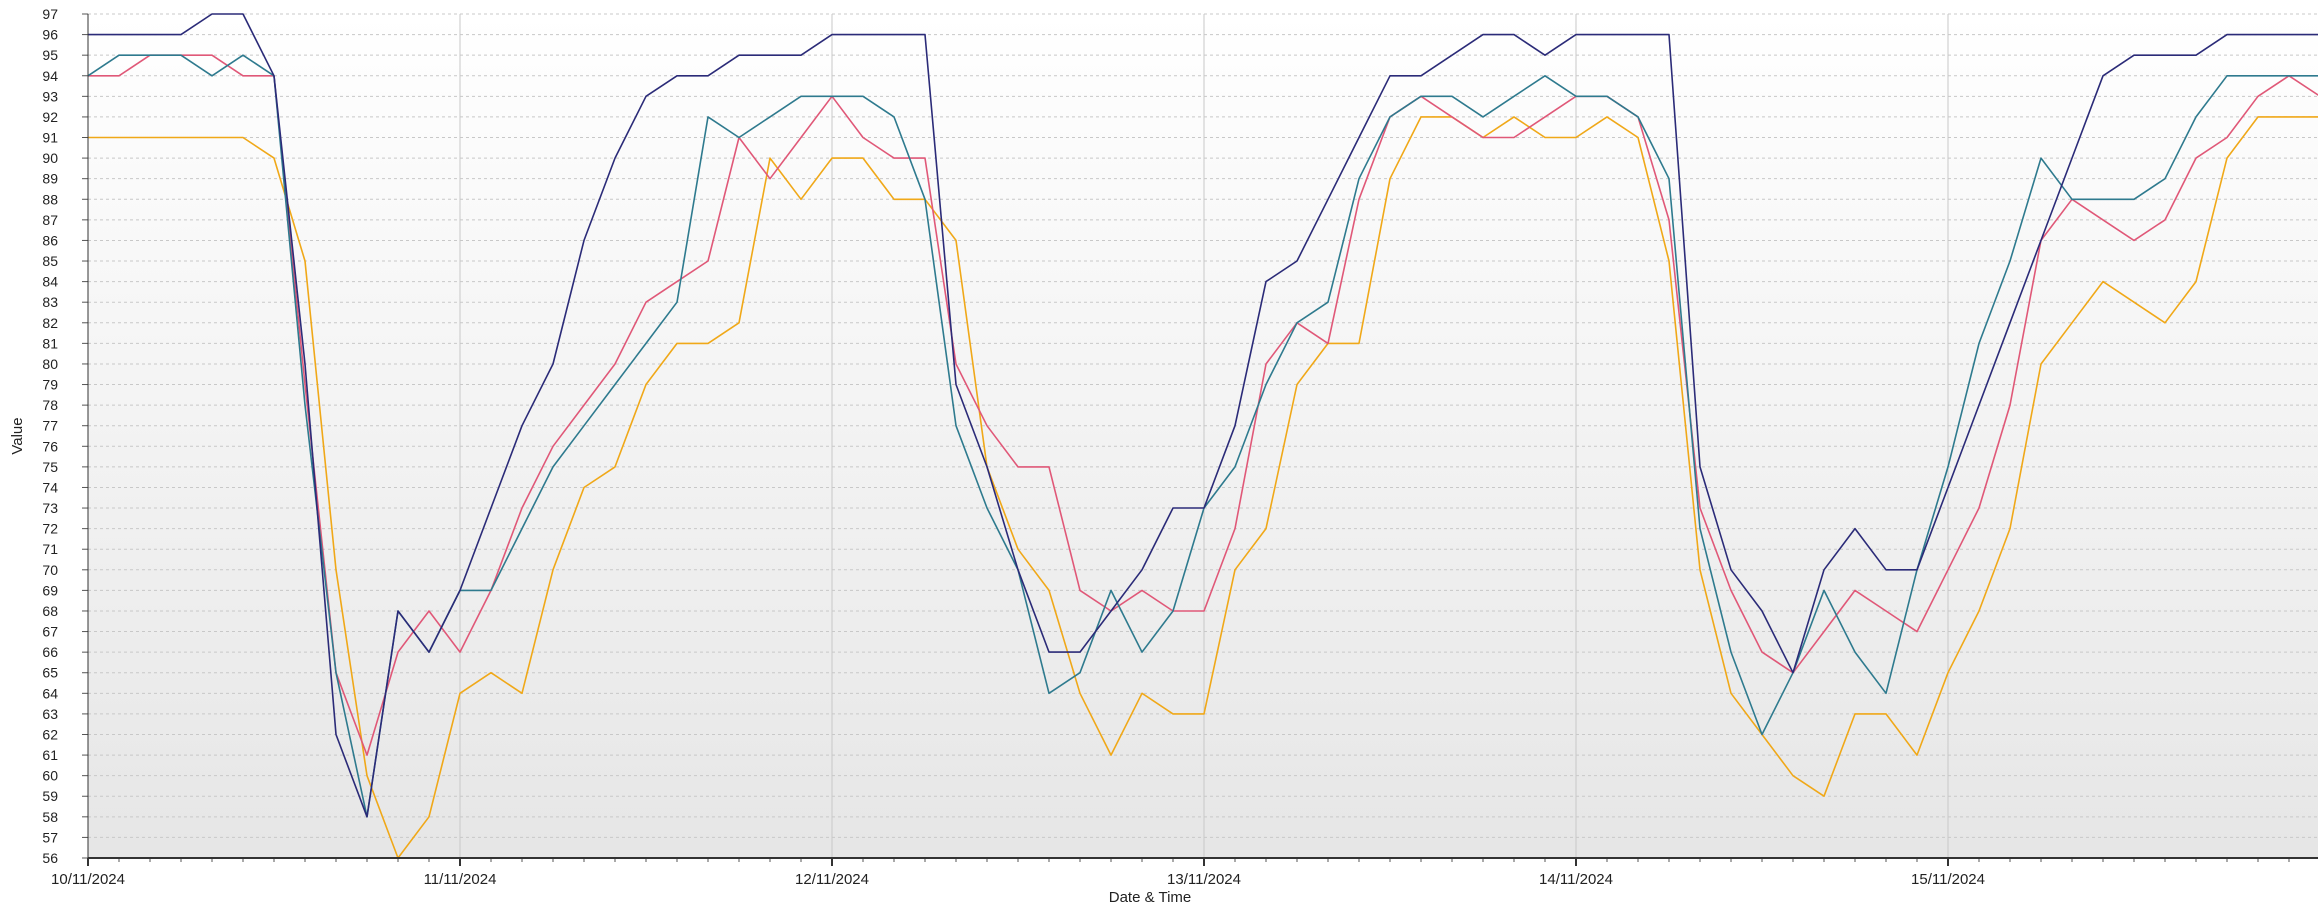  I want to click on x-axis-title: Date & Time, so click(1150, 897).